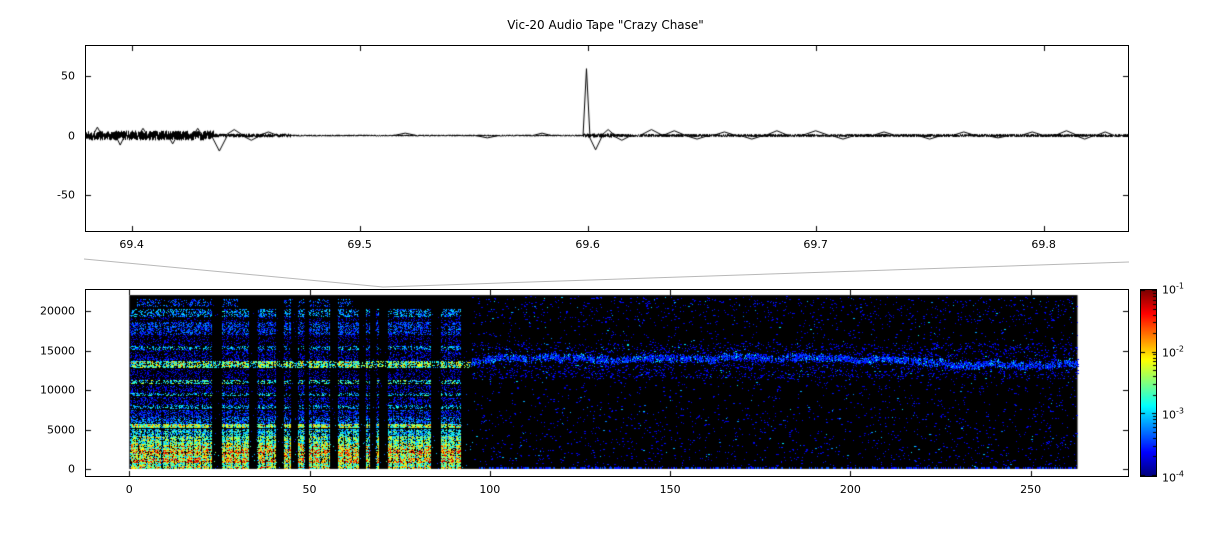 This screenshot has width=1211, height=539. Describe the element at coordinates (129, 489) in the screenshot. I see `x-tick-label: 0` at that location.